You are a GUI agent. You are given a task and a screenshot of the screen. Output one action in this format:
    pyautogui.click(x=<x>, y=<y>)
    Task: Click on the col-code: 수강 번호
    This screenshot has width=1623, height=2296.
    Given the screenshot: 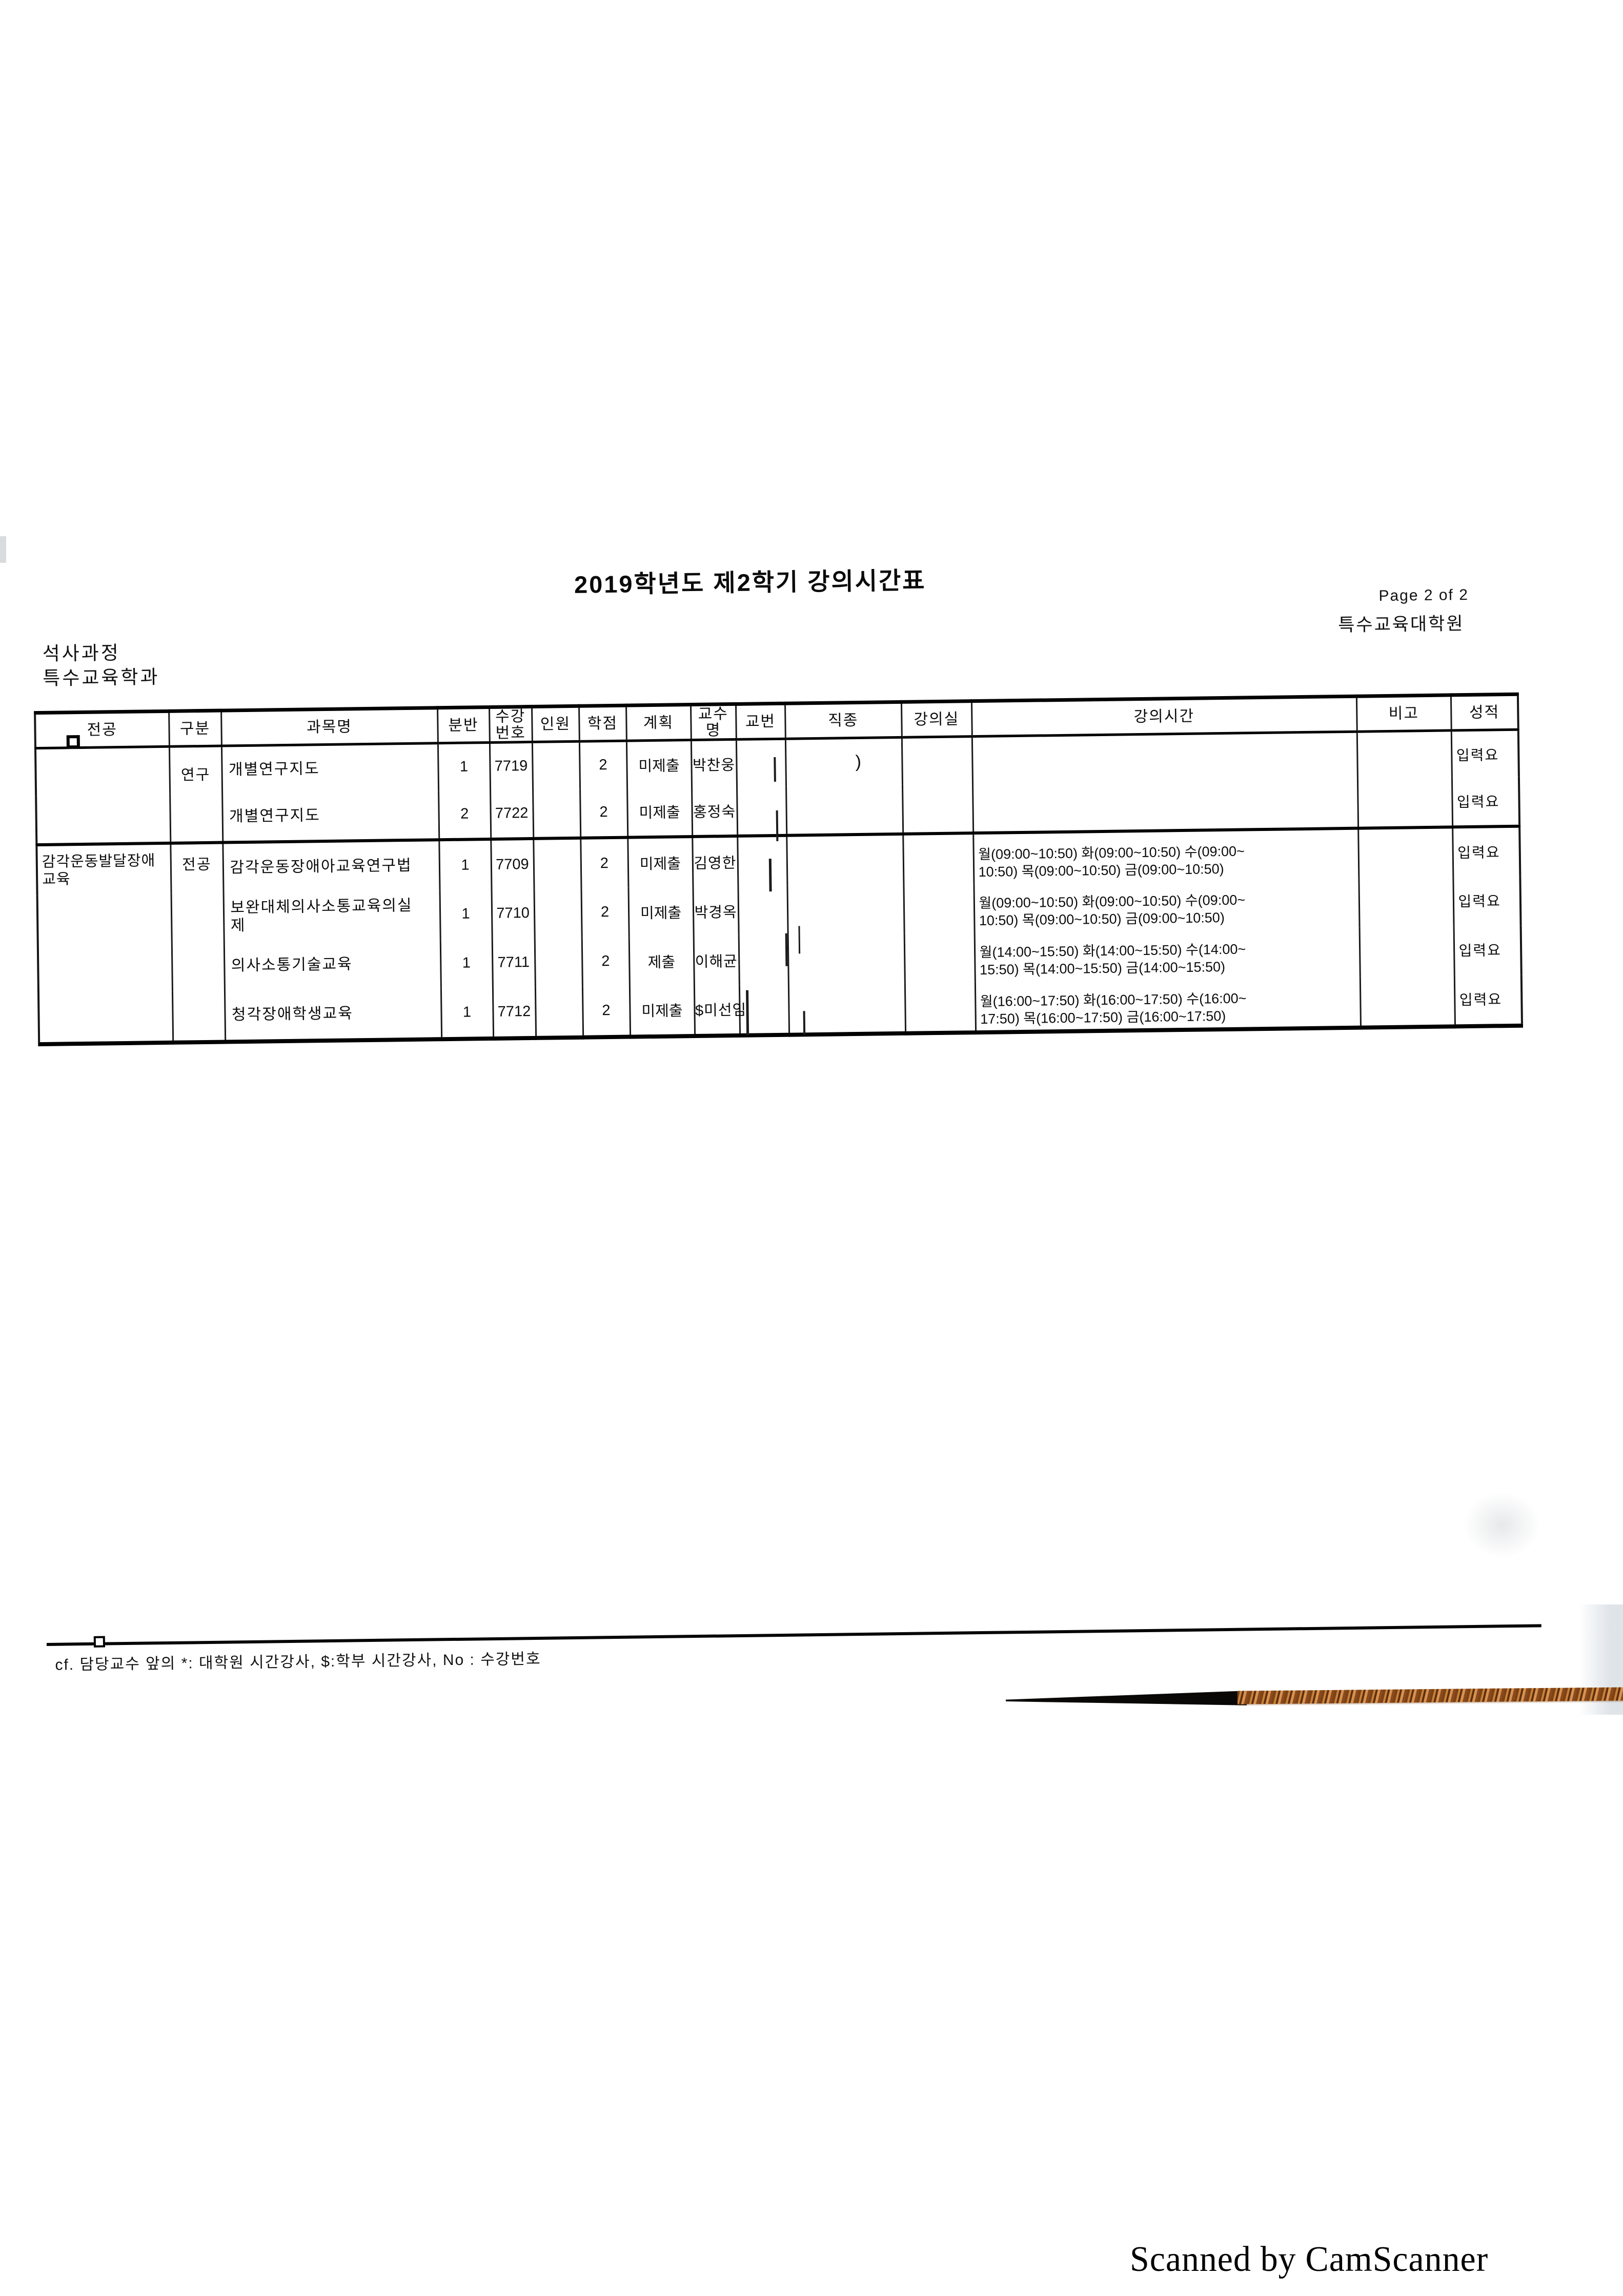 What is the action you would take?
    pyautogui.click(x=511, y=724)
    